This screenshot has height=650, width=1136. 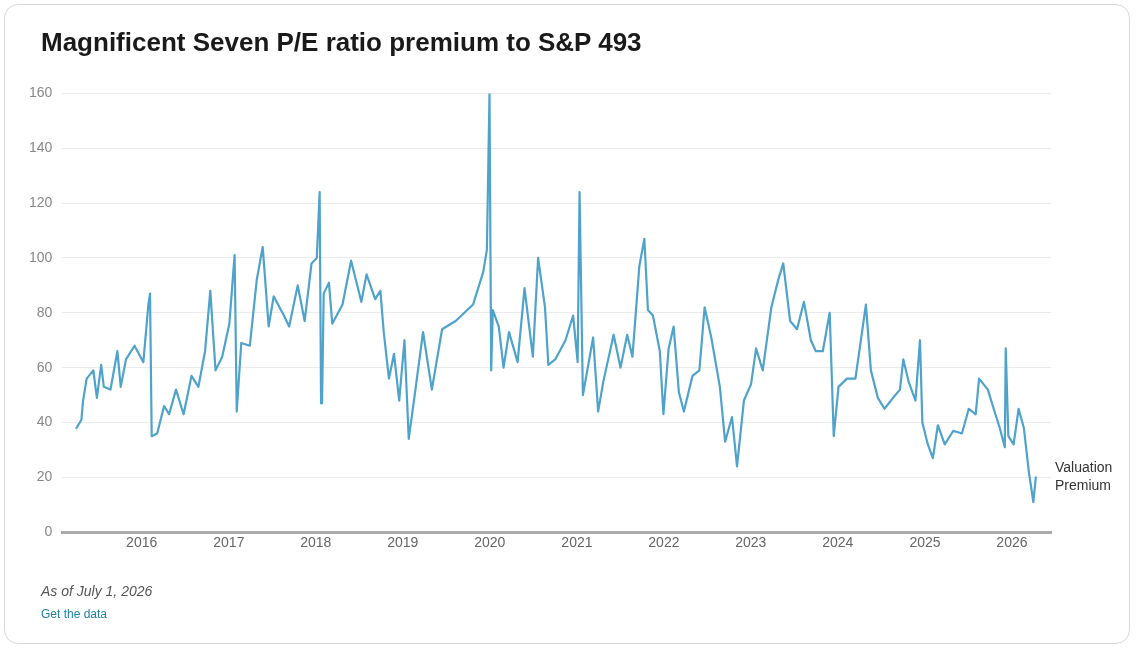 What do you see at coordinates (490, 542) in the screenshot?
I see `x-tick-label: 2020` at bounding box center [490, 542].